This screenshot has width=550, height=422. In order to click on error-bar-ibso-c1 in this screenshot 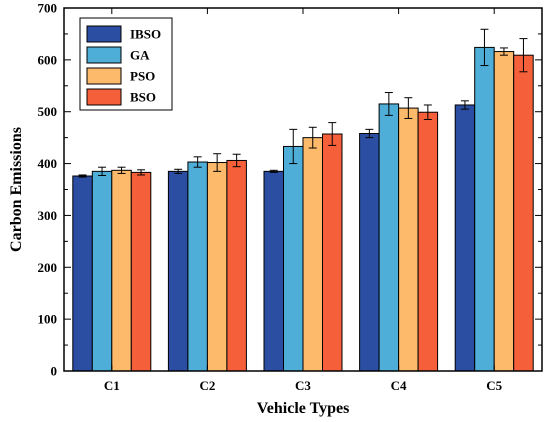, I will do `click(82, 176)`.